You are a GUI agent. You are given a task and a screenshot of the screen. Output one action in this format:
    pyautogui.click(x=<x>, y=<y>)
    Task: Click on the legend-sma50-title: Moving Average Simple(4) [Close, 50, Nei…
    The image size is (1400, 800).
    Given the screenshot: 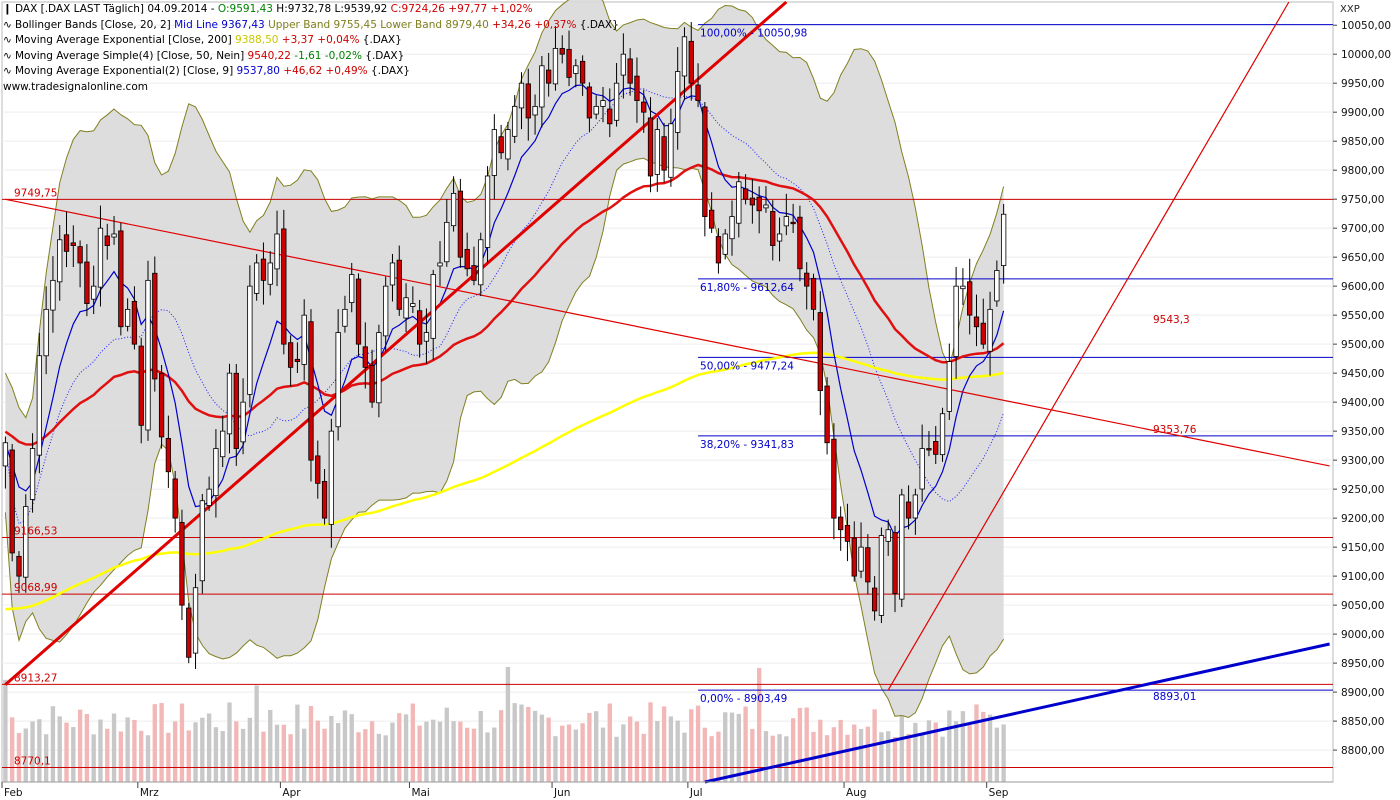 What is the action you would take?
    pyautogui.click(x=131, y=55)
    